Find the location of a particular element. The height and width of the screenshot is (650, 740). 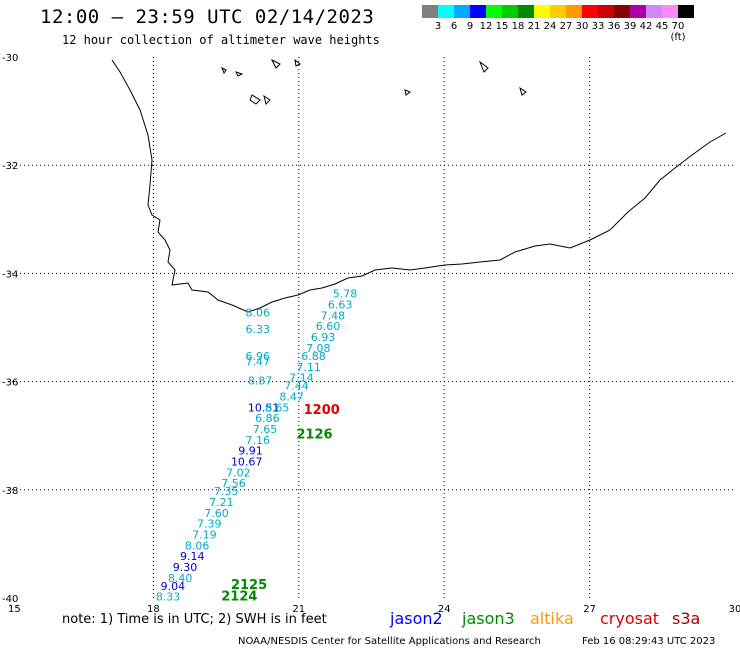

wave-height-reading: 8.65 is located at coordinates (277, 407).